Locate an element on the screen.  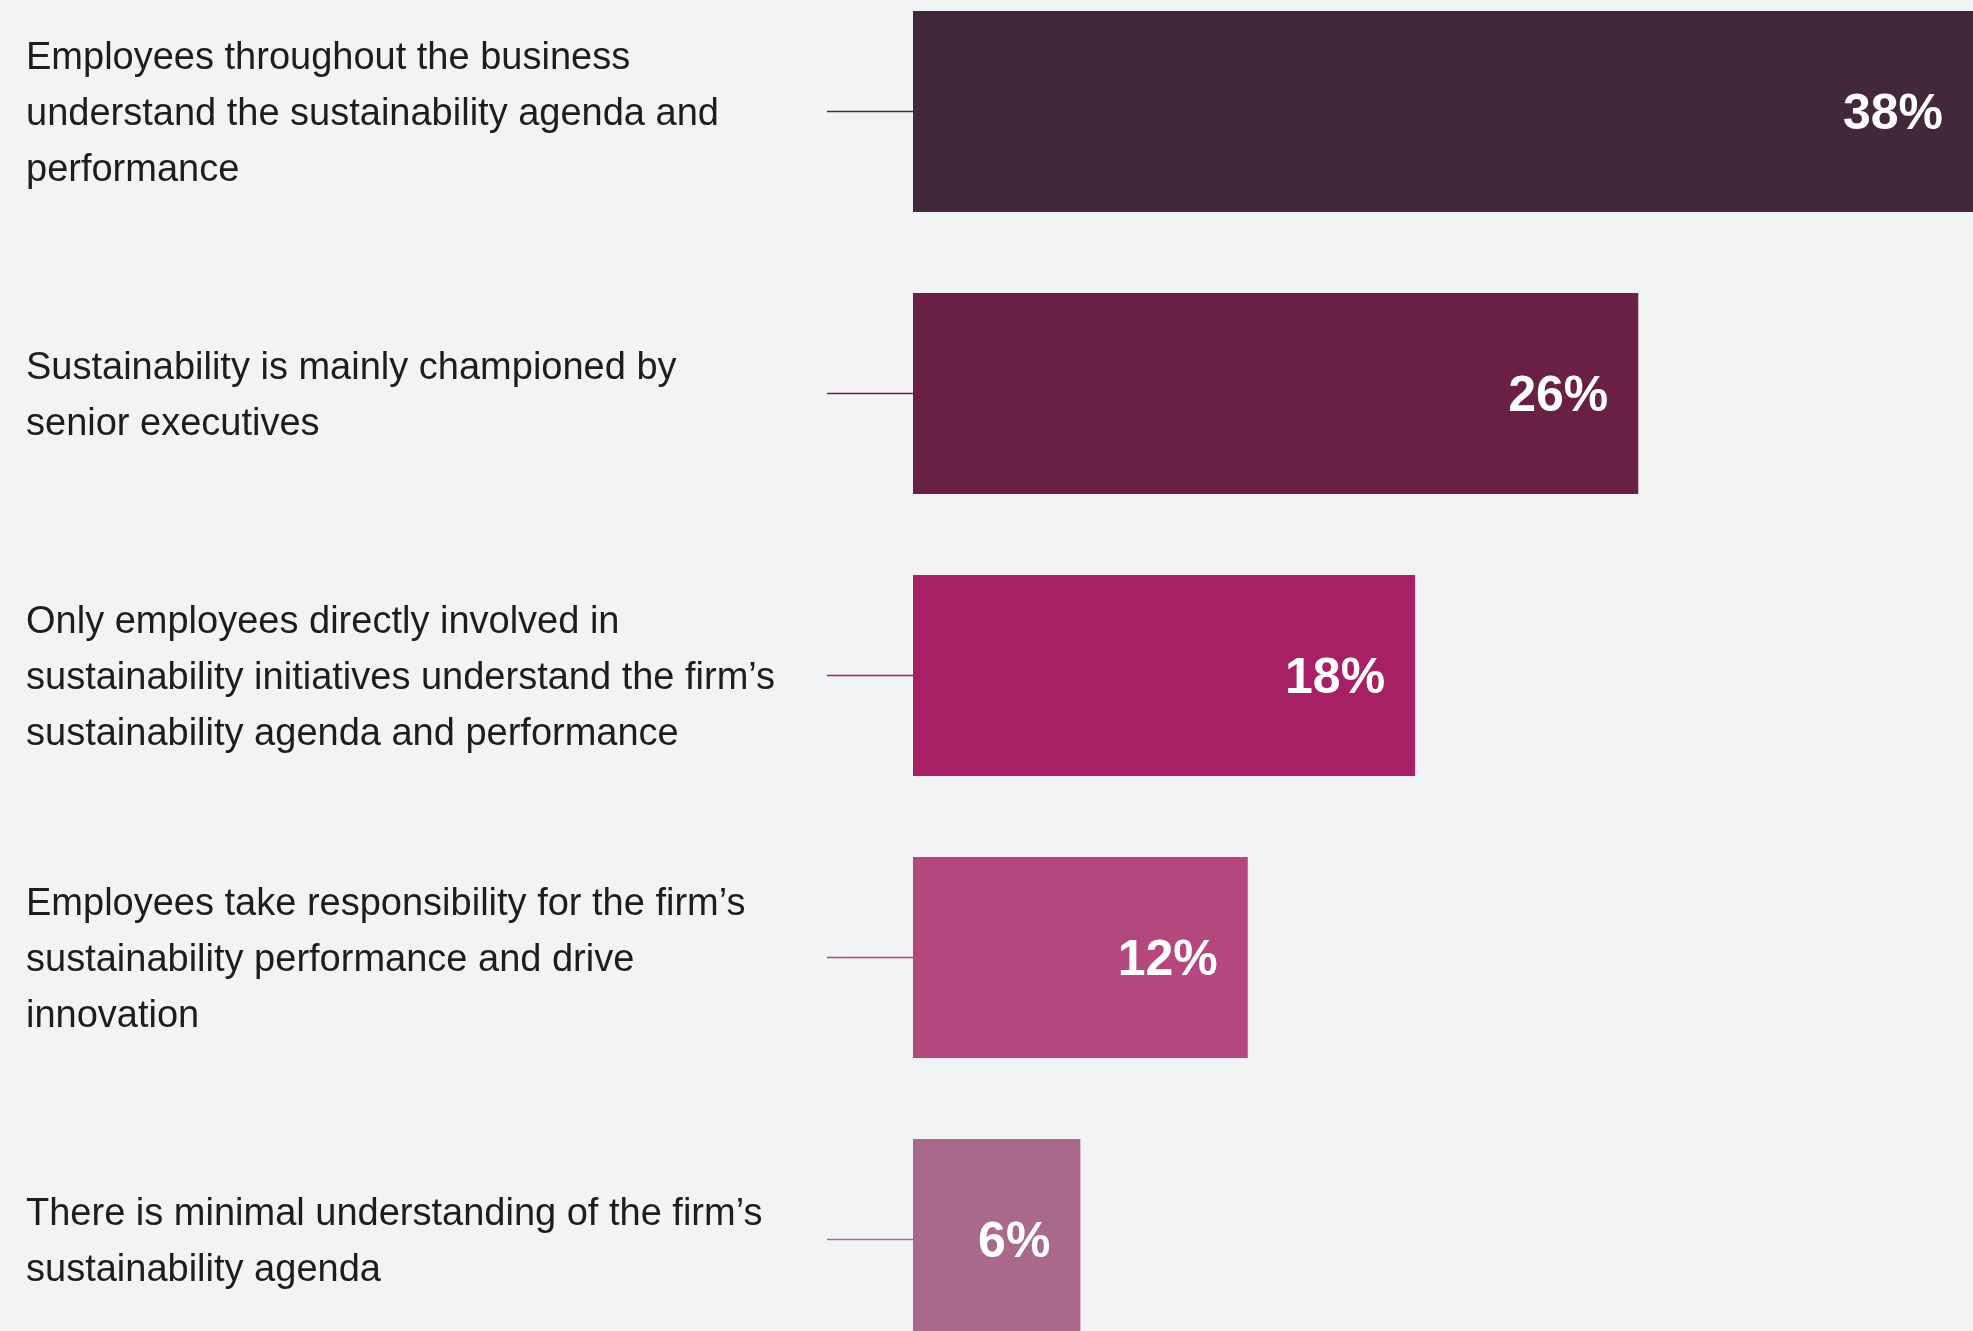
data-label: 6% is located at coordinates (1014, 1239).